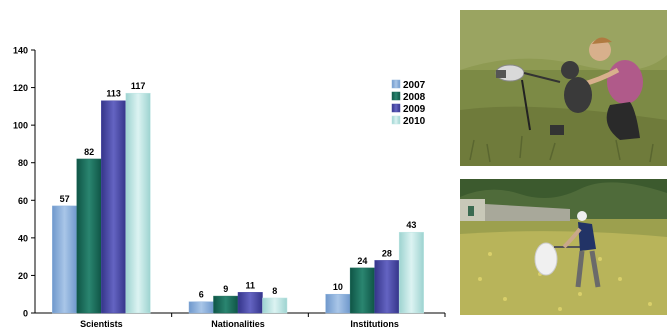  What do you see at coordinates (20, 88) in the screenshot?
I see `y-tick-label: 120` at bounding box center [20, 88].